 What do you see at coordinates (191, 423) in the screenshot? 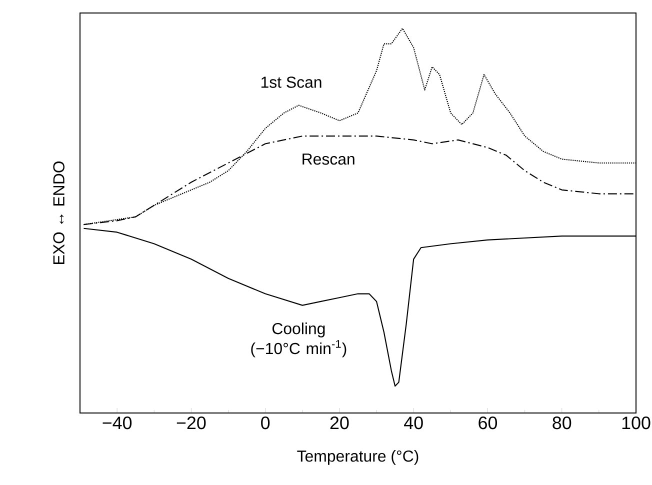
I see `x-tick-label: −20` at bounding box center [191, 423].